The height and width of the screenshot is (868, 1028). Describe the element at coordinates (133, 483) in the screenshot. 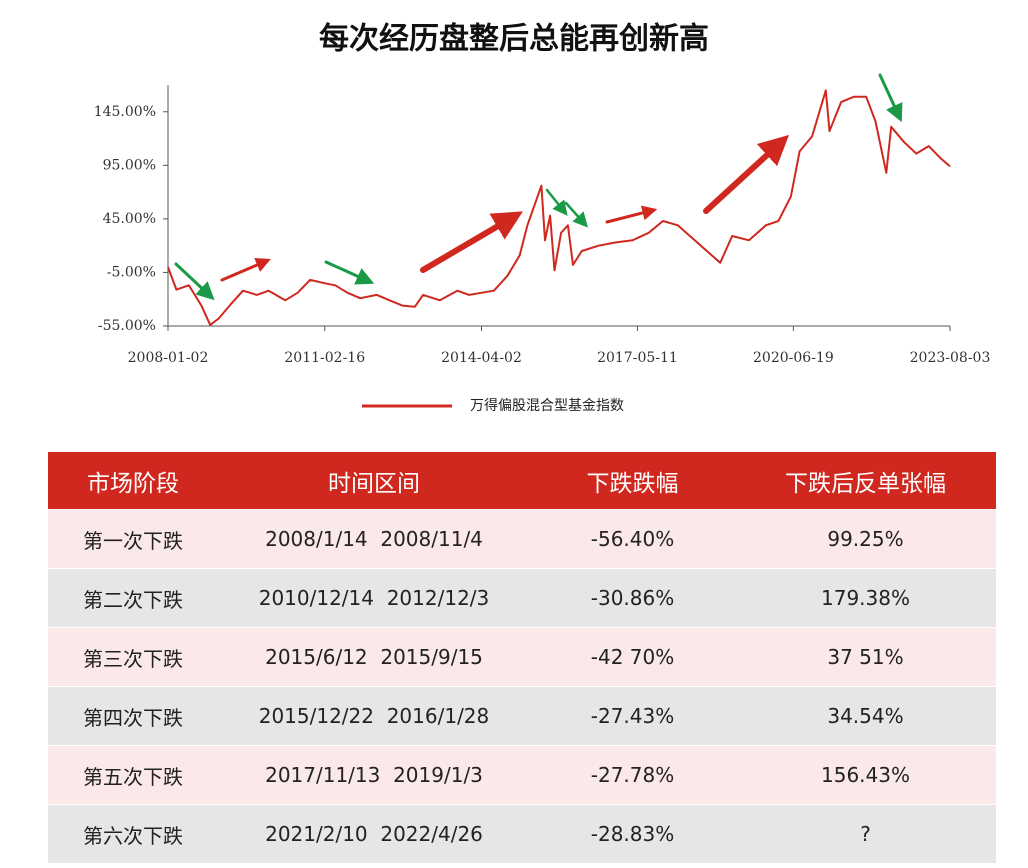

I see `header-cell: 市场阶段` at that location.